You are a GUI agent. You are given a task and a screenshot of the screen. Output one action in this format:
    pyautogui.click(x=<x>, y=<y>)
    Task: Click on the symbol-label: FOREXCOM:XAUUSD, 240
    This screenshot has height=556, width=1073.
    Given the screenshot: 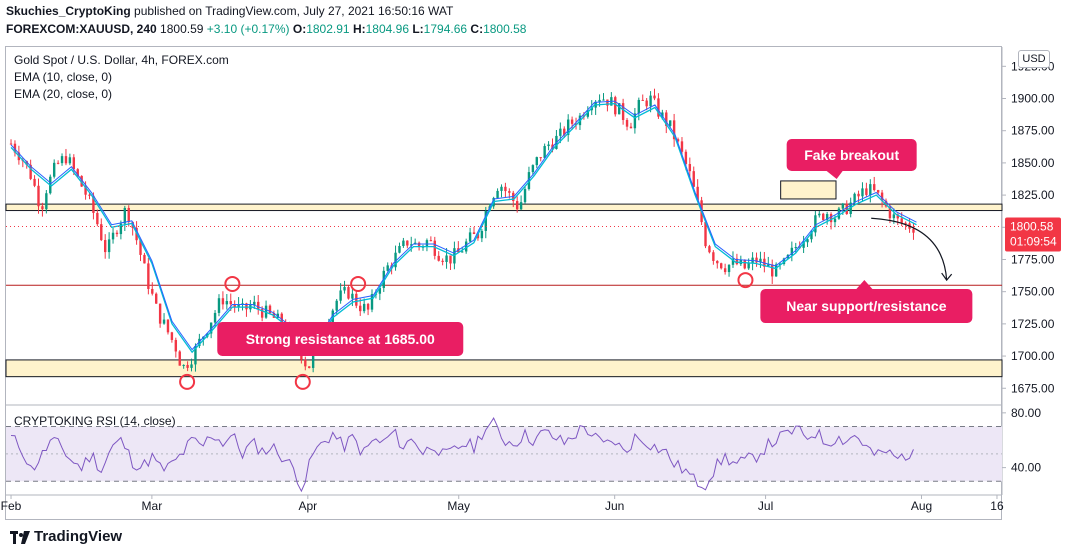 What is the action you would take?
    pyautogui.click(x=81, y=29)
    